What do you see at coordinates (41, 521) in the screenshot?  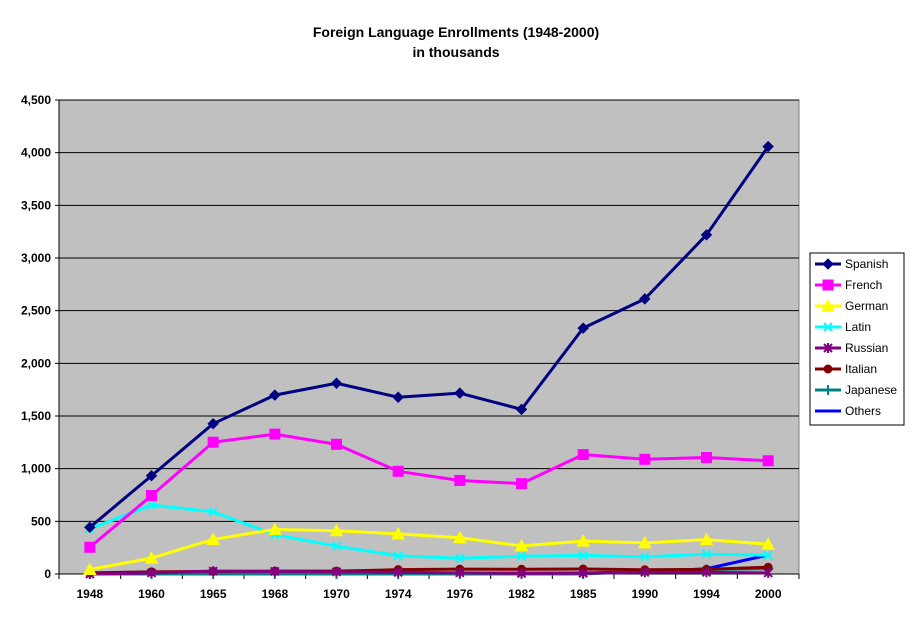 I see `y-tick-label: 500` at bounding box center [41, 521].